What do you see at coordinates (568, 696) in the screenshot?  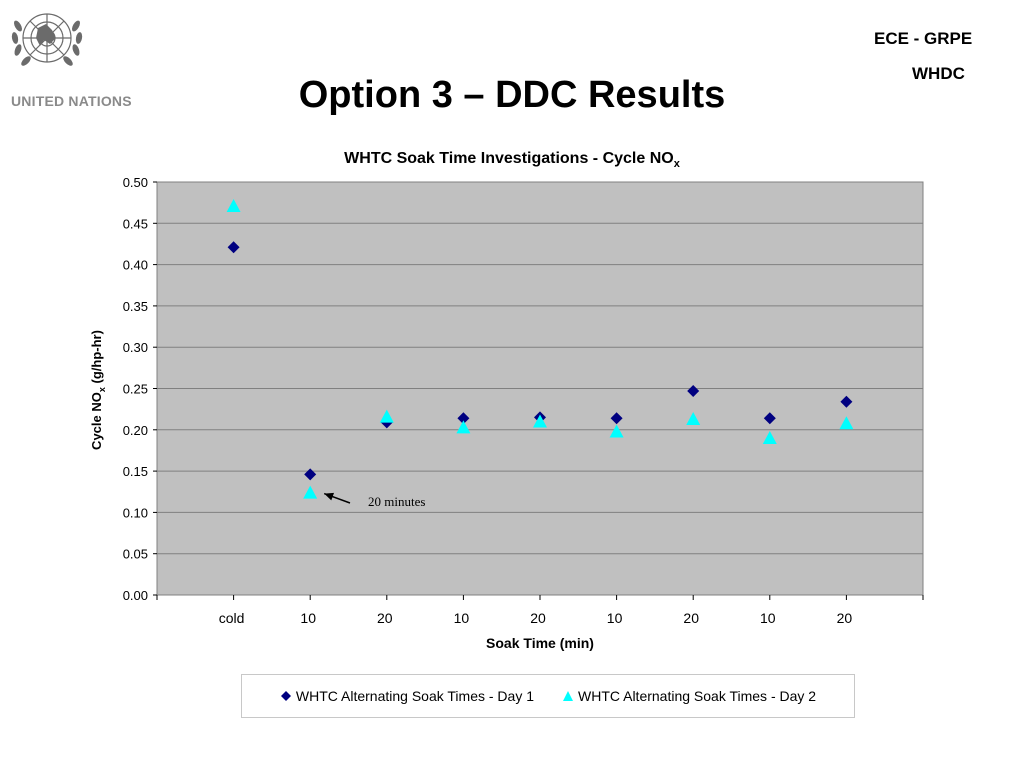 I see `triangle-marker-icon` at bounding box center [568, 696].